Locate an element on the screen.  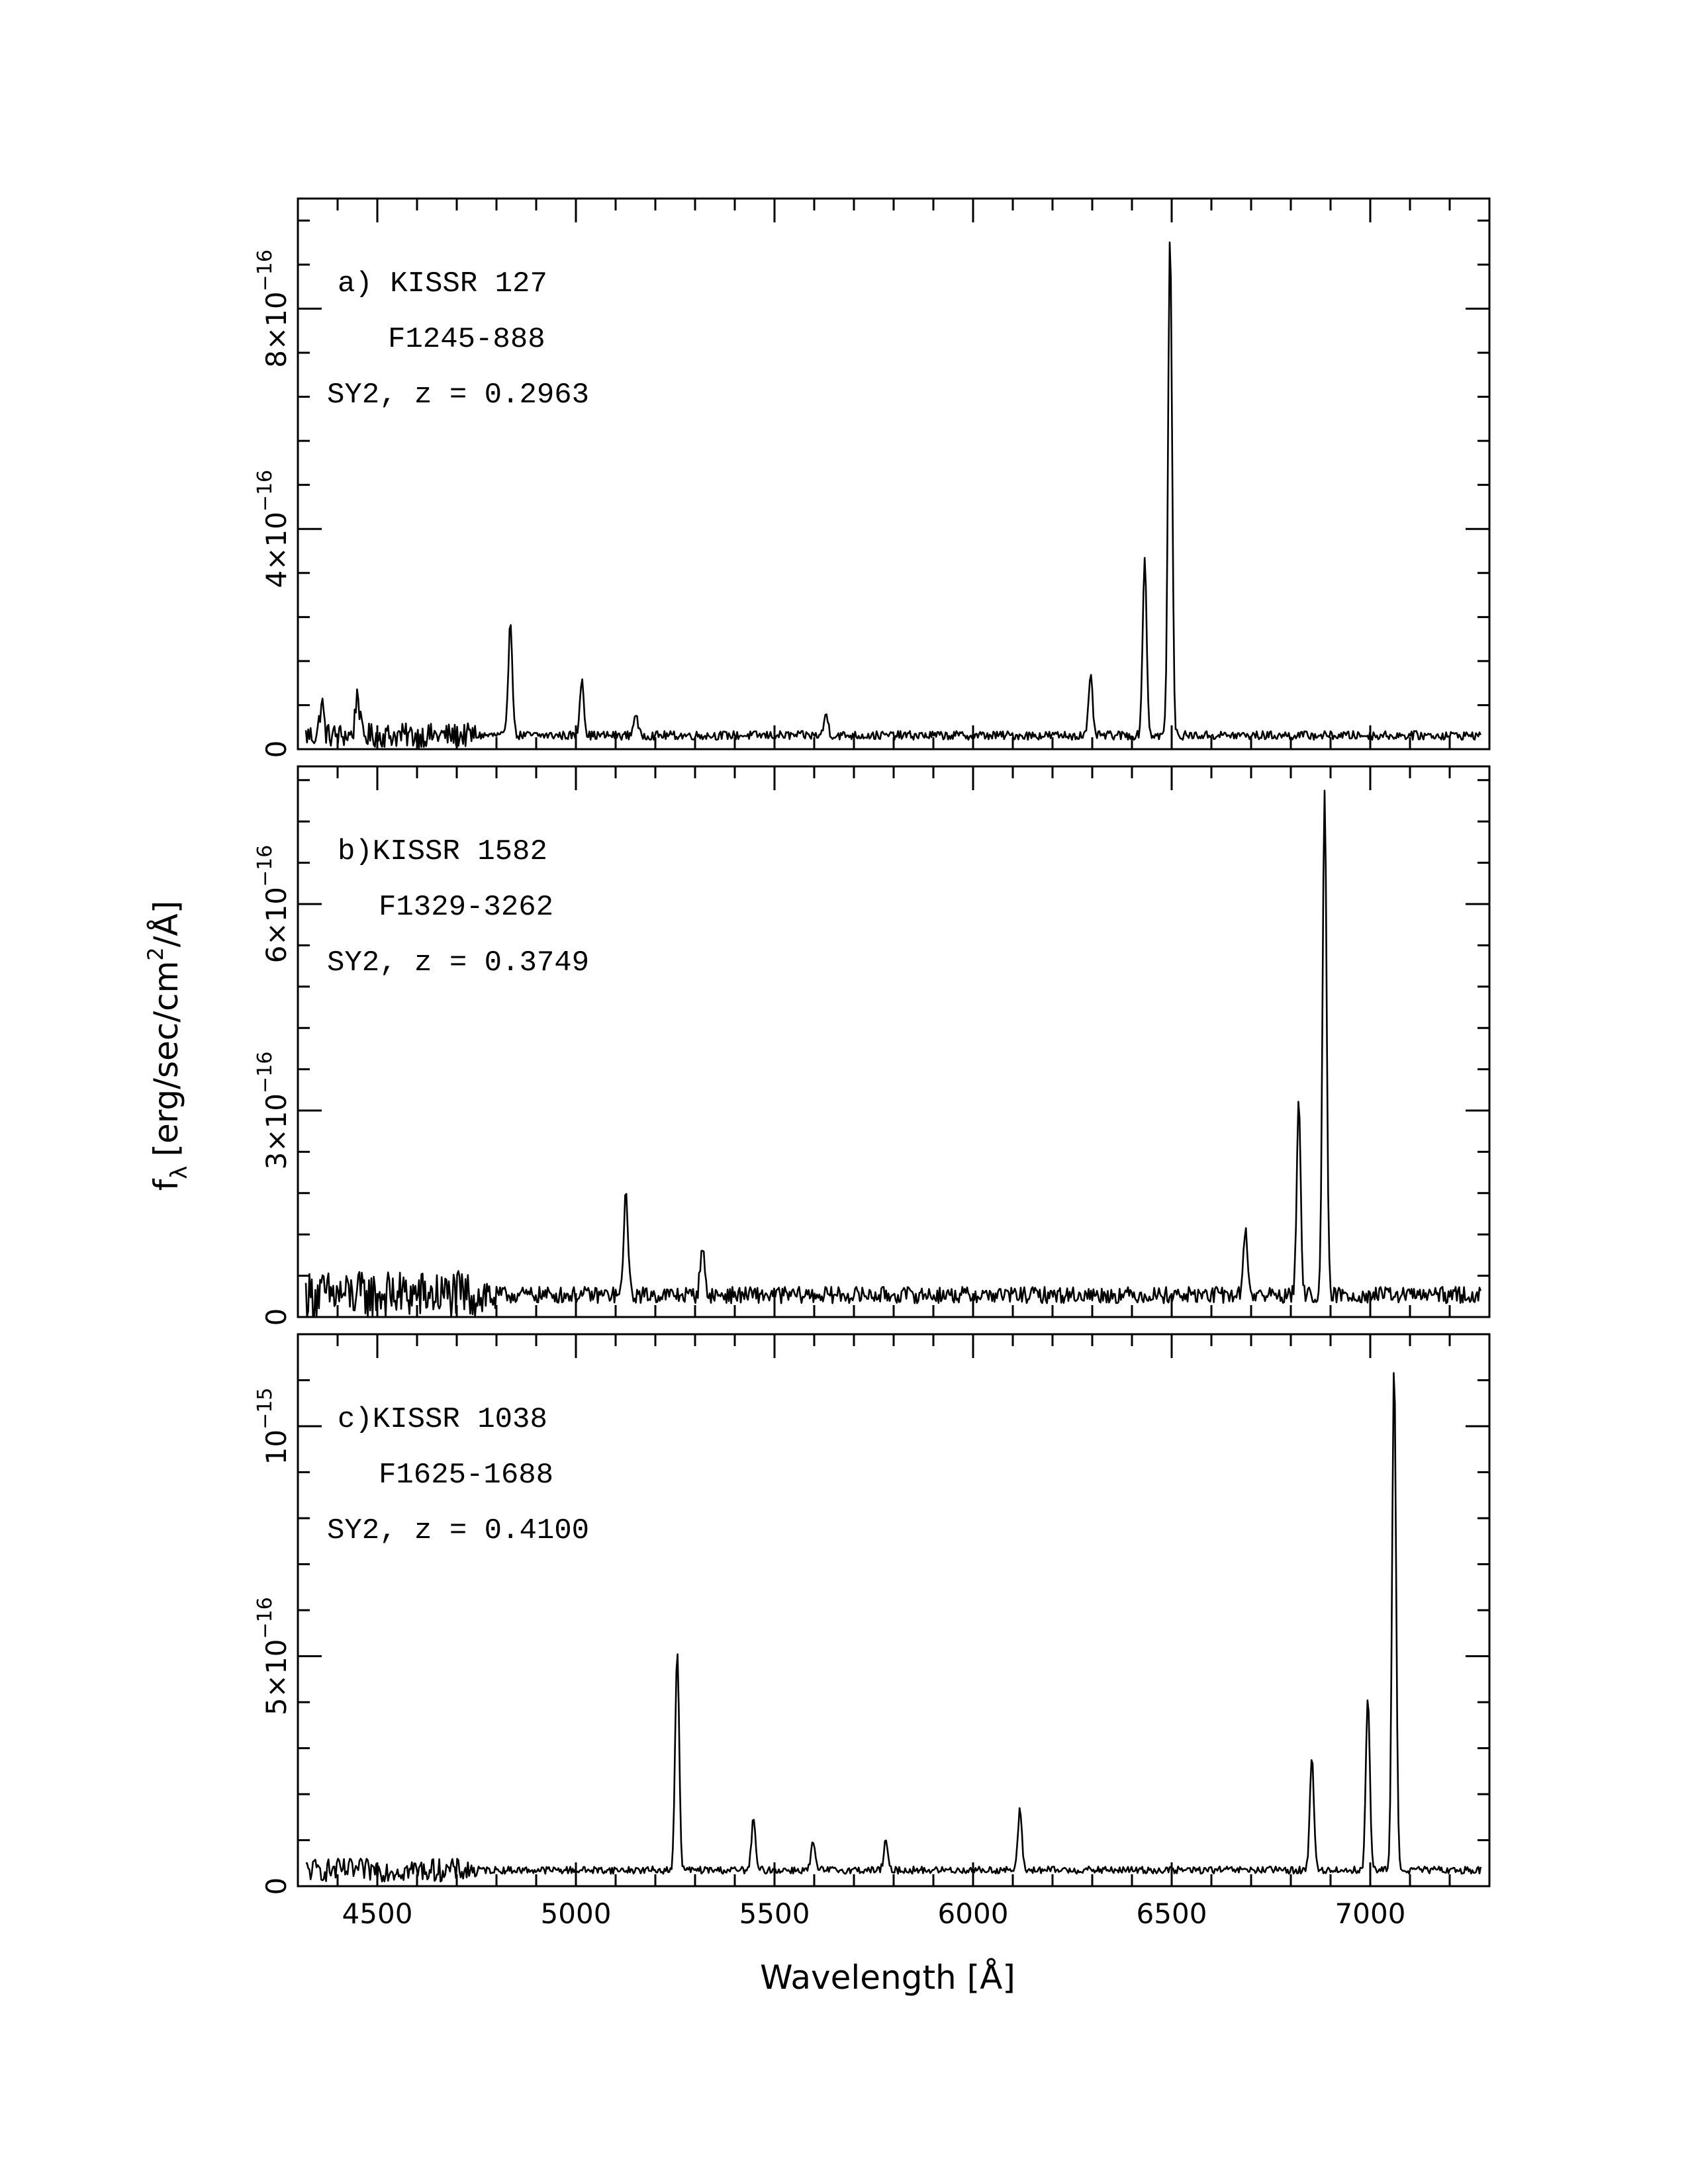
x-tick-label: 6500 is located at coordinates (1172, 1914).